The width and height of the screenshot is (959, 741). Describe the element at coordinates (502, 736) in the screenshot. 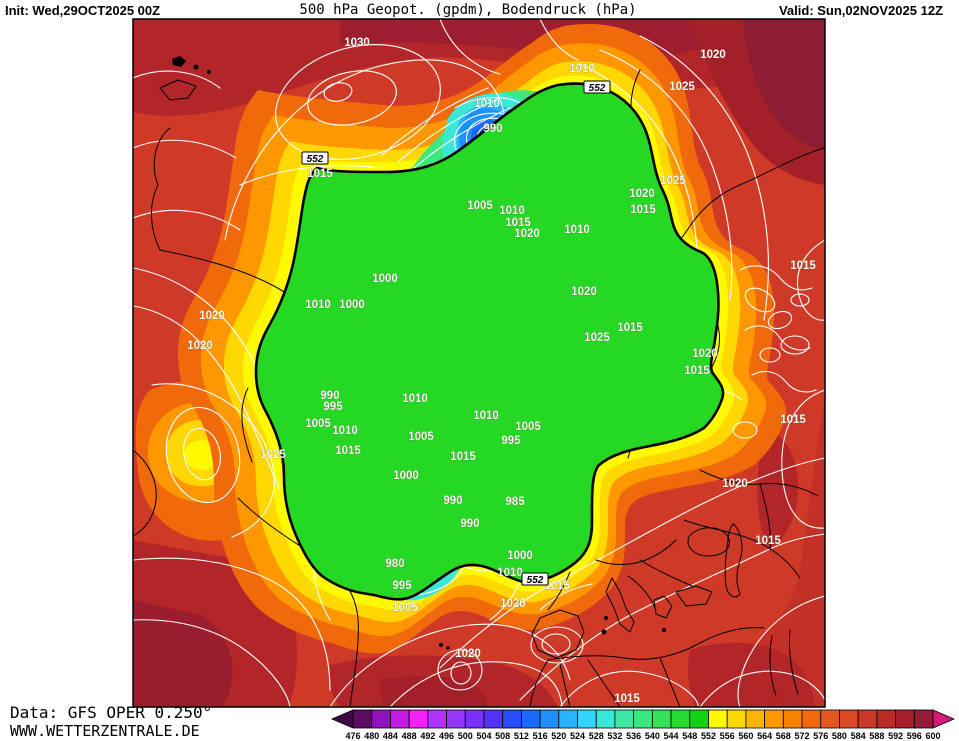

I see `colorbar-tick-label: 508` at that location.